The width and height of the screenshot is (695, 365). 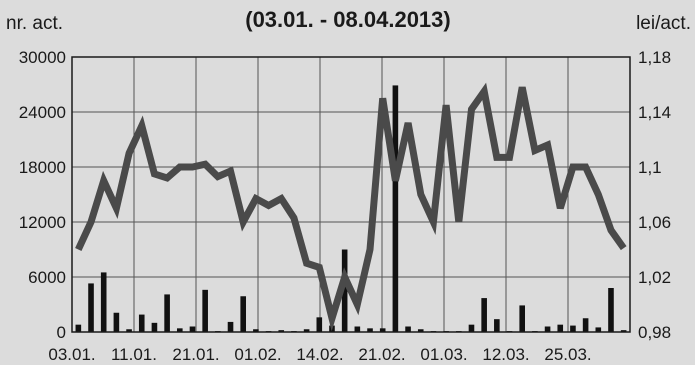 What do you see at coordinates (134, 354) in the screenshot?
I see `x-tick-label: 11.01.` at bounding box center [134, 354].